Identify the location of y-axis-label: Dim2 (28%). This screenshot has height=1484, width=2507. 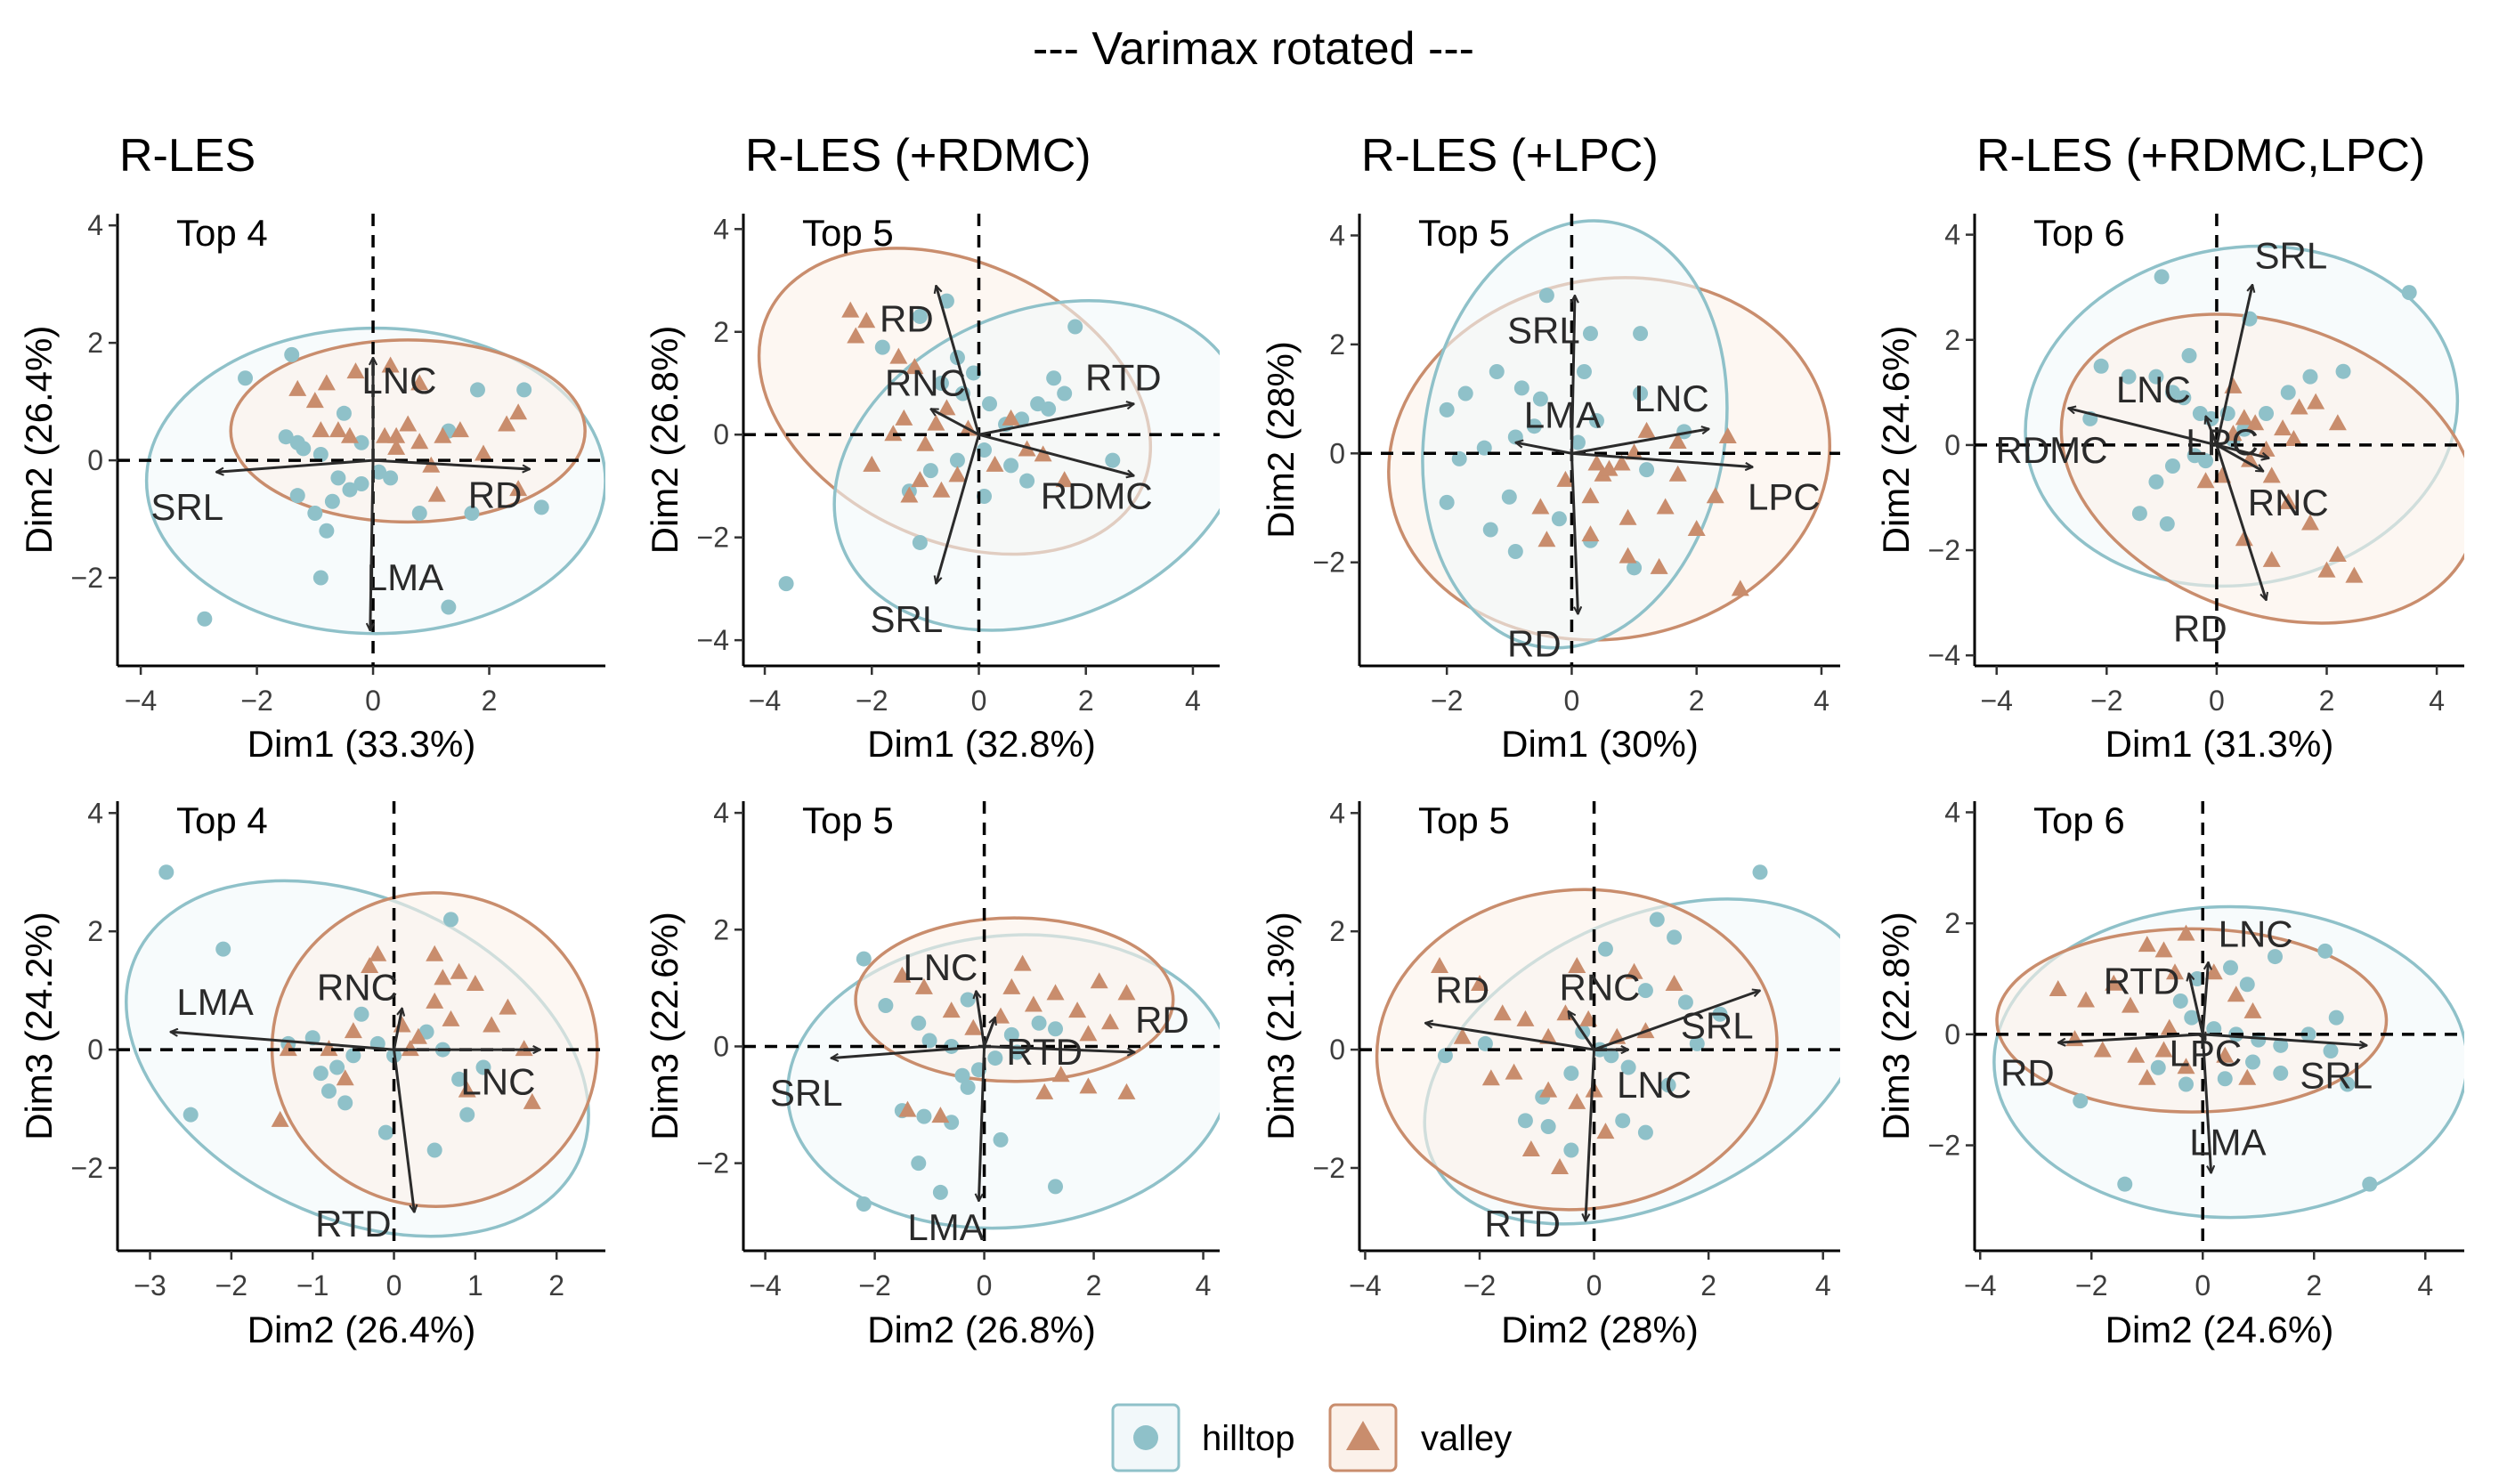
(1281, 440).